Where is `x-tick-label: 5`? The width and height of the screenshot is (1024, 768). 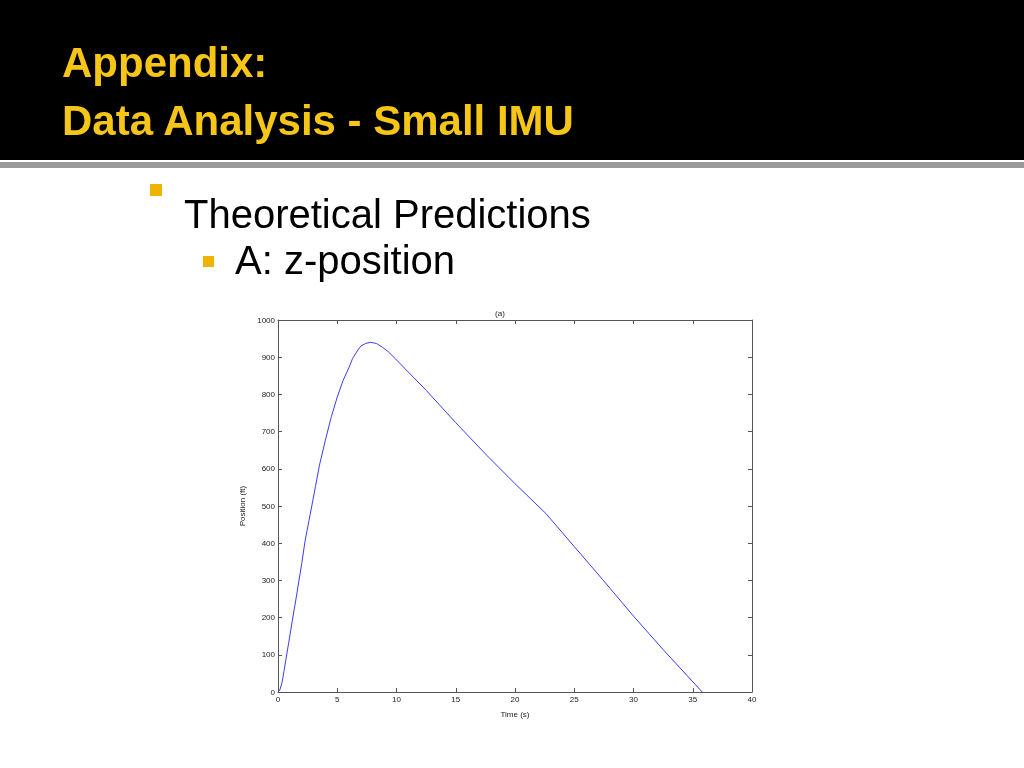
x-tick-label: 5 is located at coordinates (338, 699).